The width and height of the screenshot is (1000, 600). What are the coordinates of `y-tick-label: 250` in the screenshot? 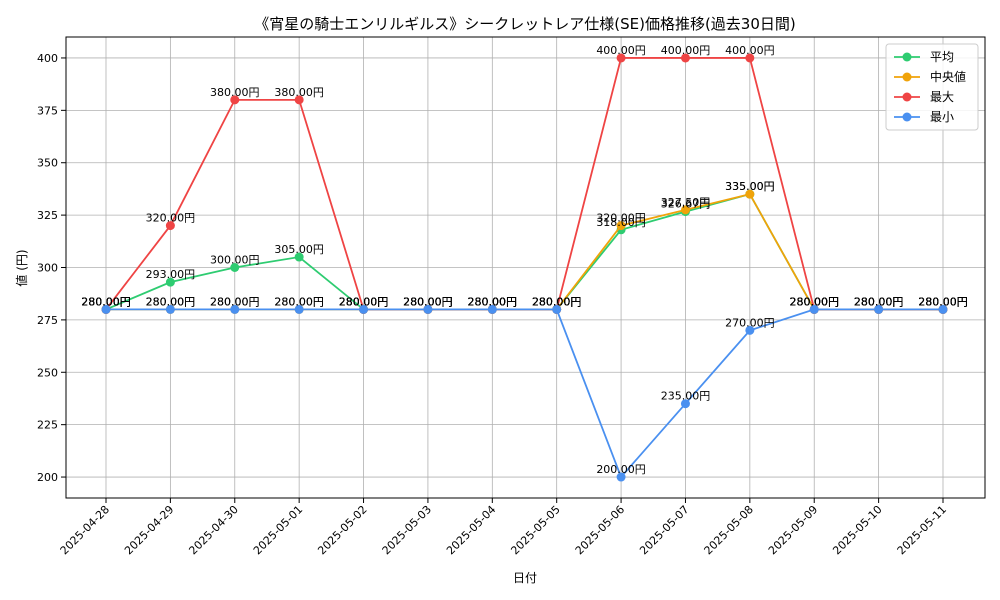 It's located at (47, 372).